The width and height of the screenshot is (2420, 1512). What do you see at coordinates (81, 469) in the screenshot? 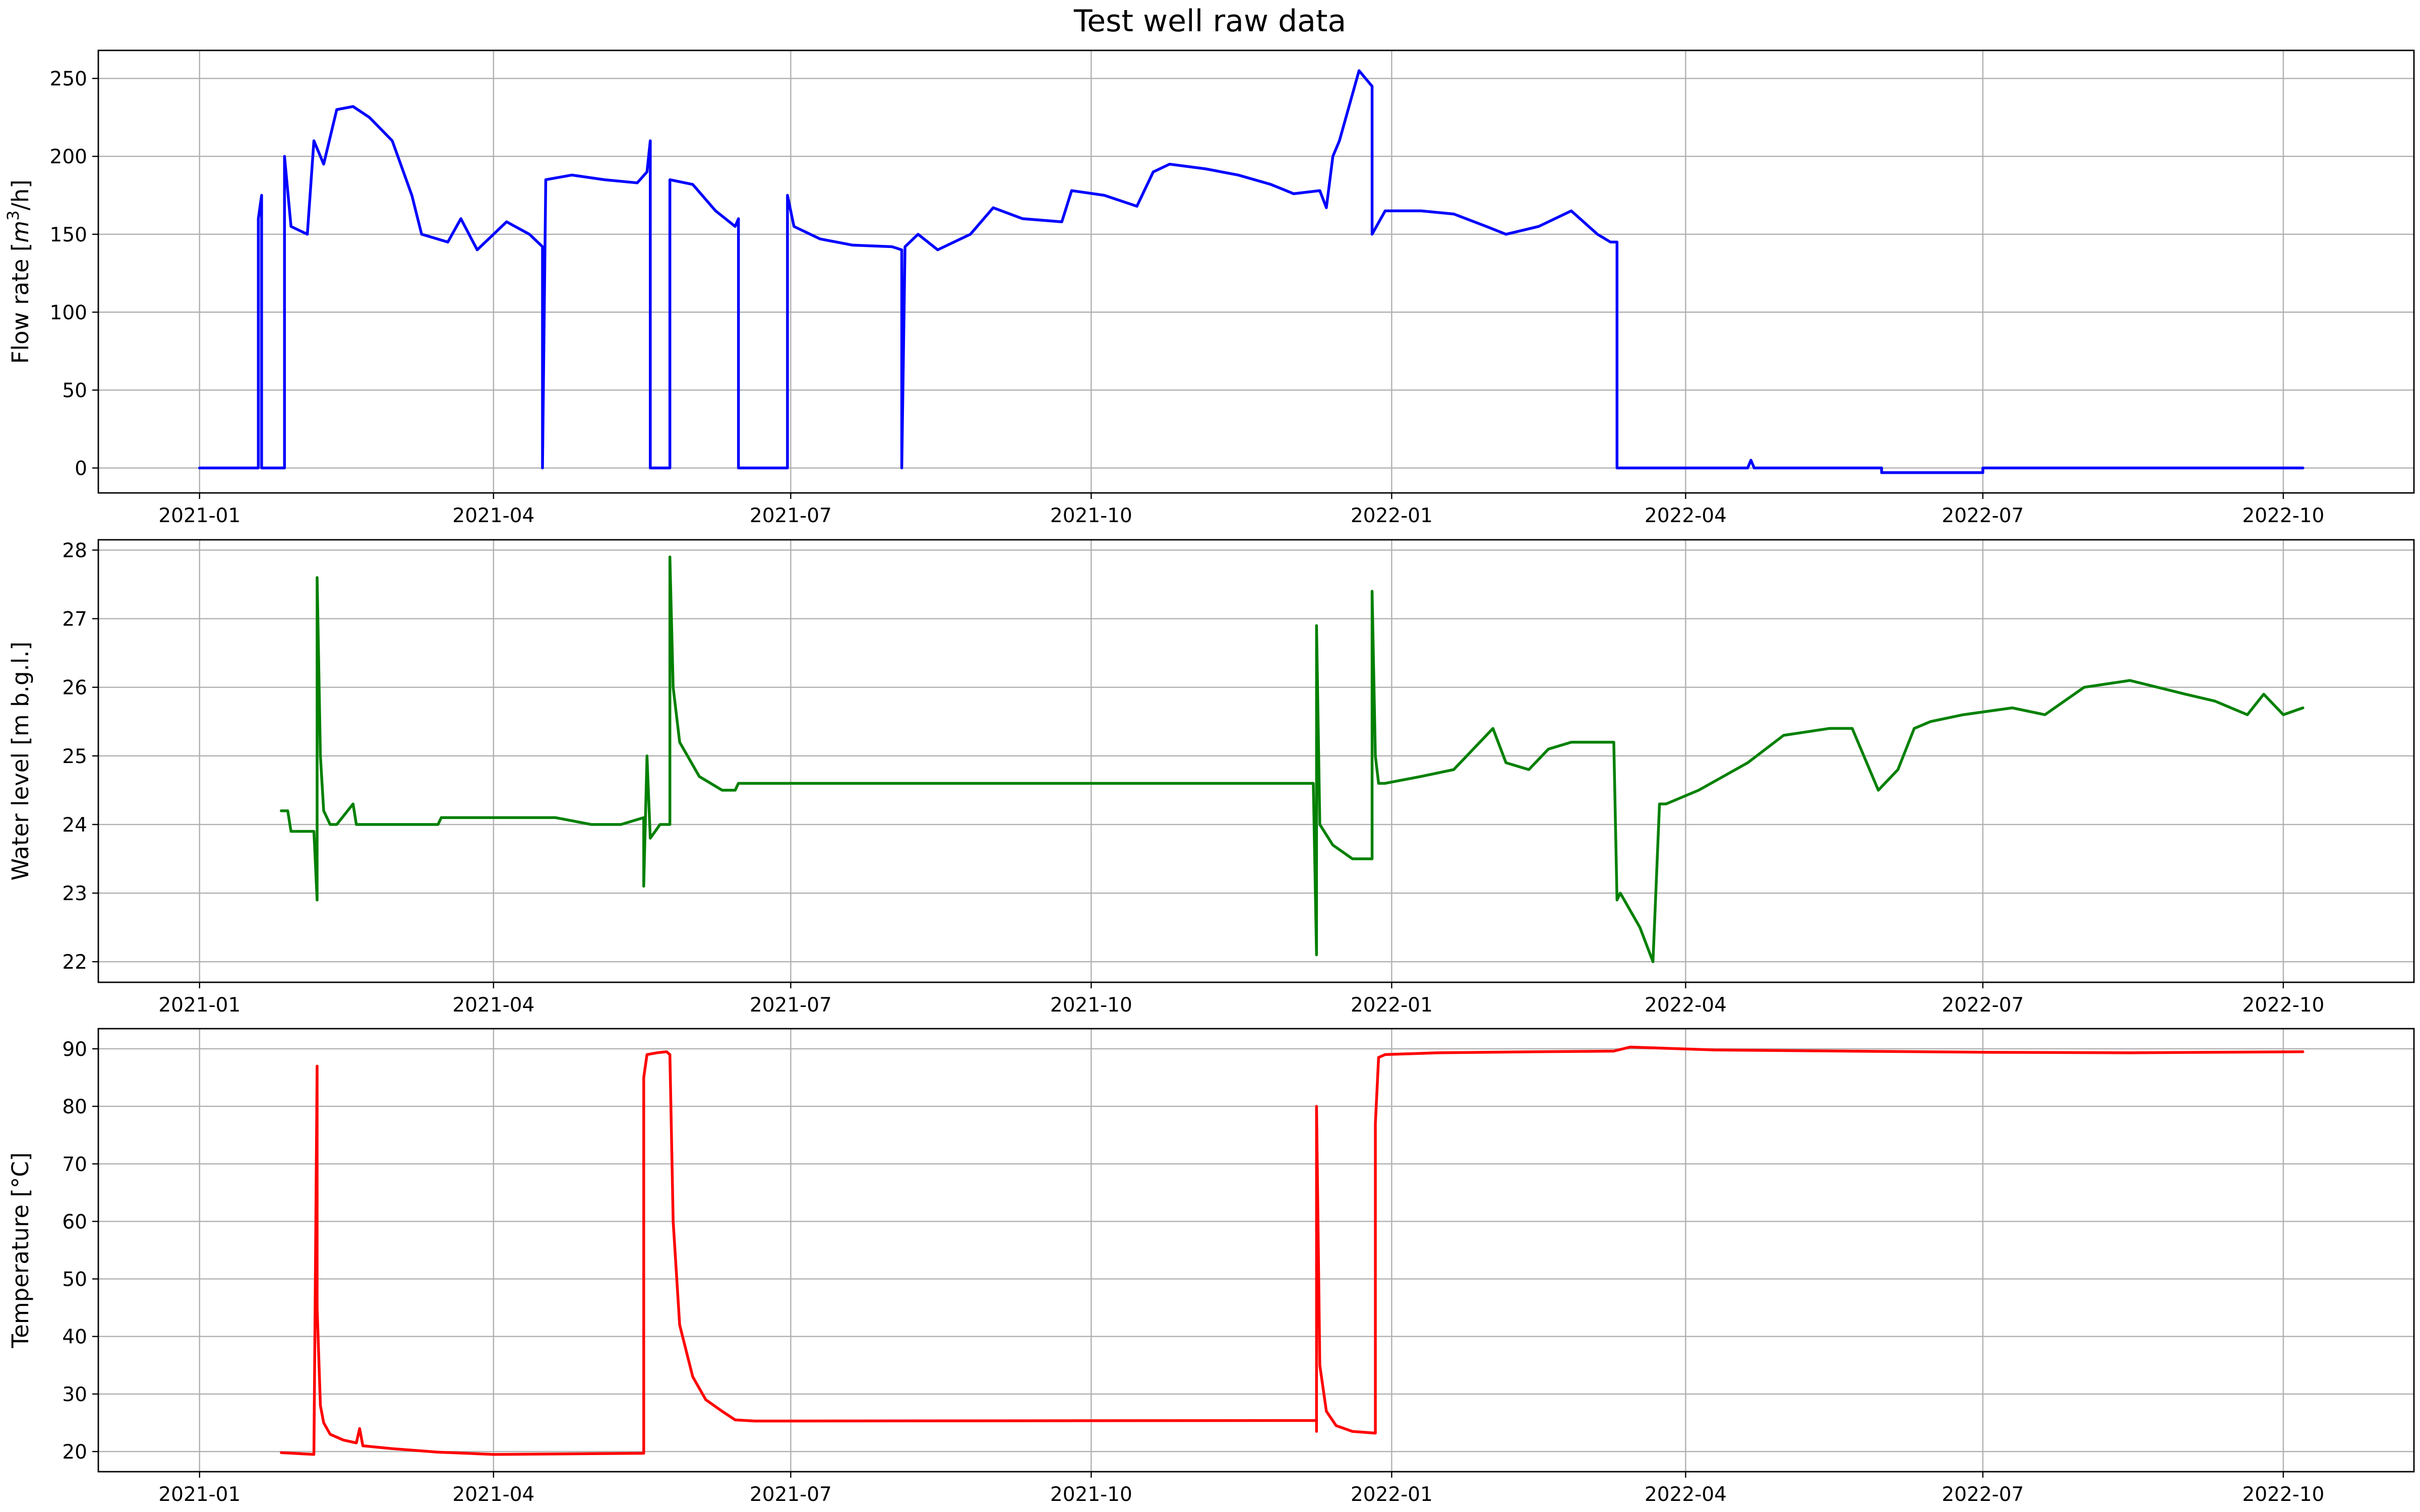
I see `y-tick-label: 0` at bounding box center [81, 469].